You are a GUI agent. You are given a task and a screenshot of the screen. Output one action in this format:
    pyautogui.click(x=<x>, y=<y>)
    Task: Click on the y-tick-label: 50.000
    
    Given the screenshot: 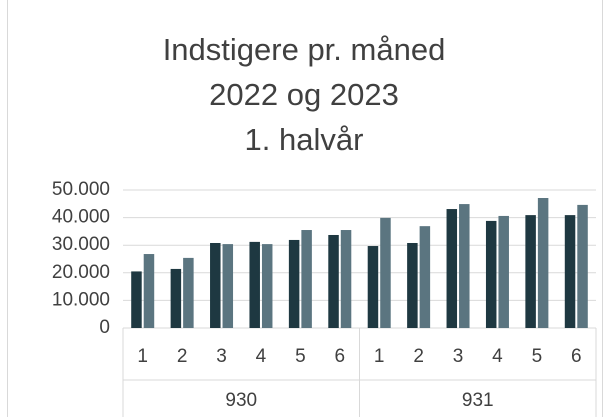 What is the action you would take?
    pyautogui.click(x=81, y=189)
    